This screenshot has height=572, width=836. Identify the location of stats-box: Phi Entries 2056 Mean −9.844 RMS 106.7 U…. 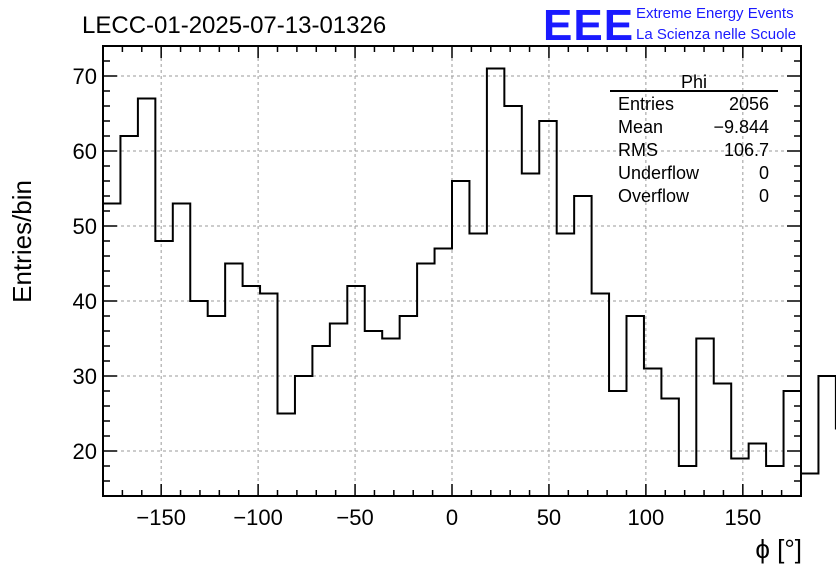
(694, 139).